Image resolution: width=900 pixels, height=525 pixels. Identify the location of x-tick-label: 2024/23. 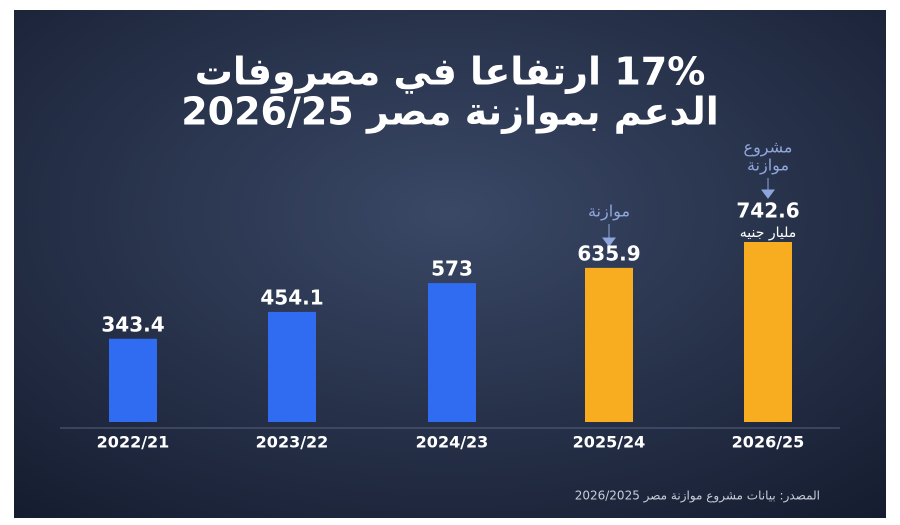
(452, 442).